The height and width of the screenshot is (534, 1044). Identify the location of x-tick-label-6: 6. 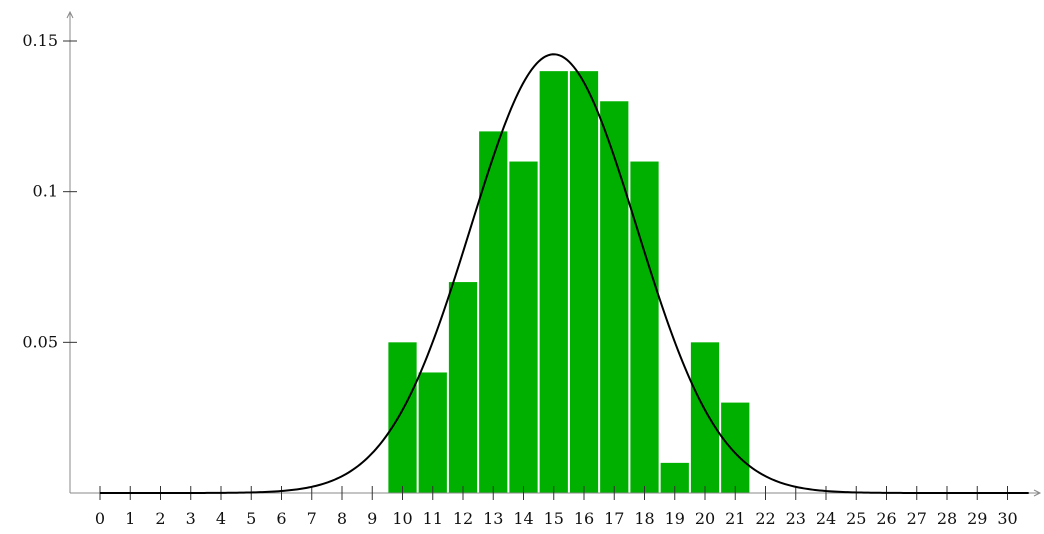
(281, 518).